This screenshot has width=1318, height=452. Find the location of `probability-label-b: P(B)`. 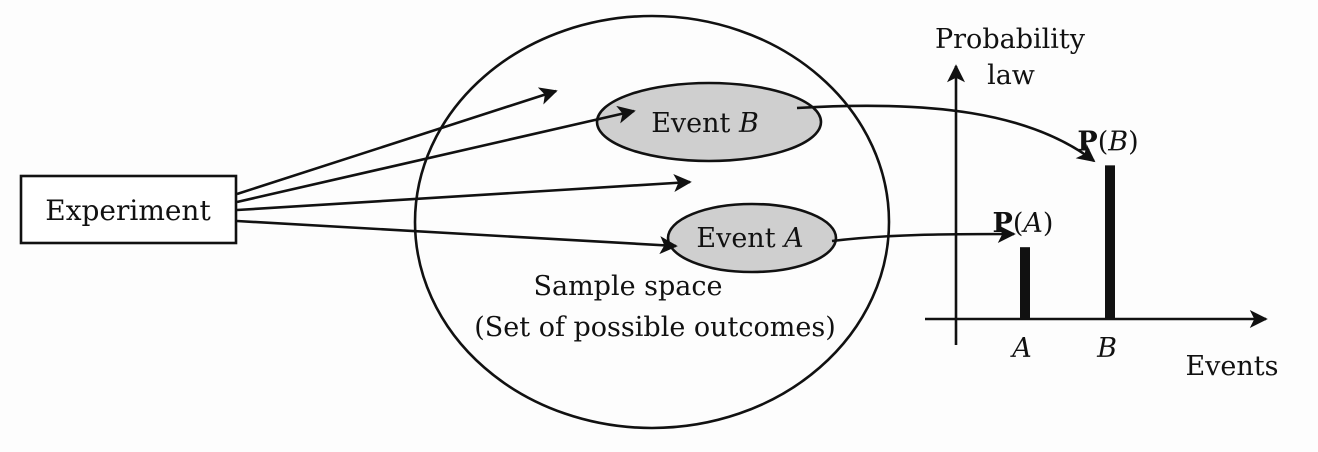

probability-label-b: P(B) is located at coordinates (1107, 141).